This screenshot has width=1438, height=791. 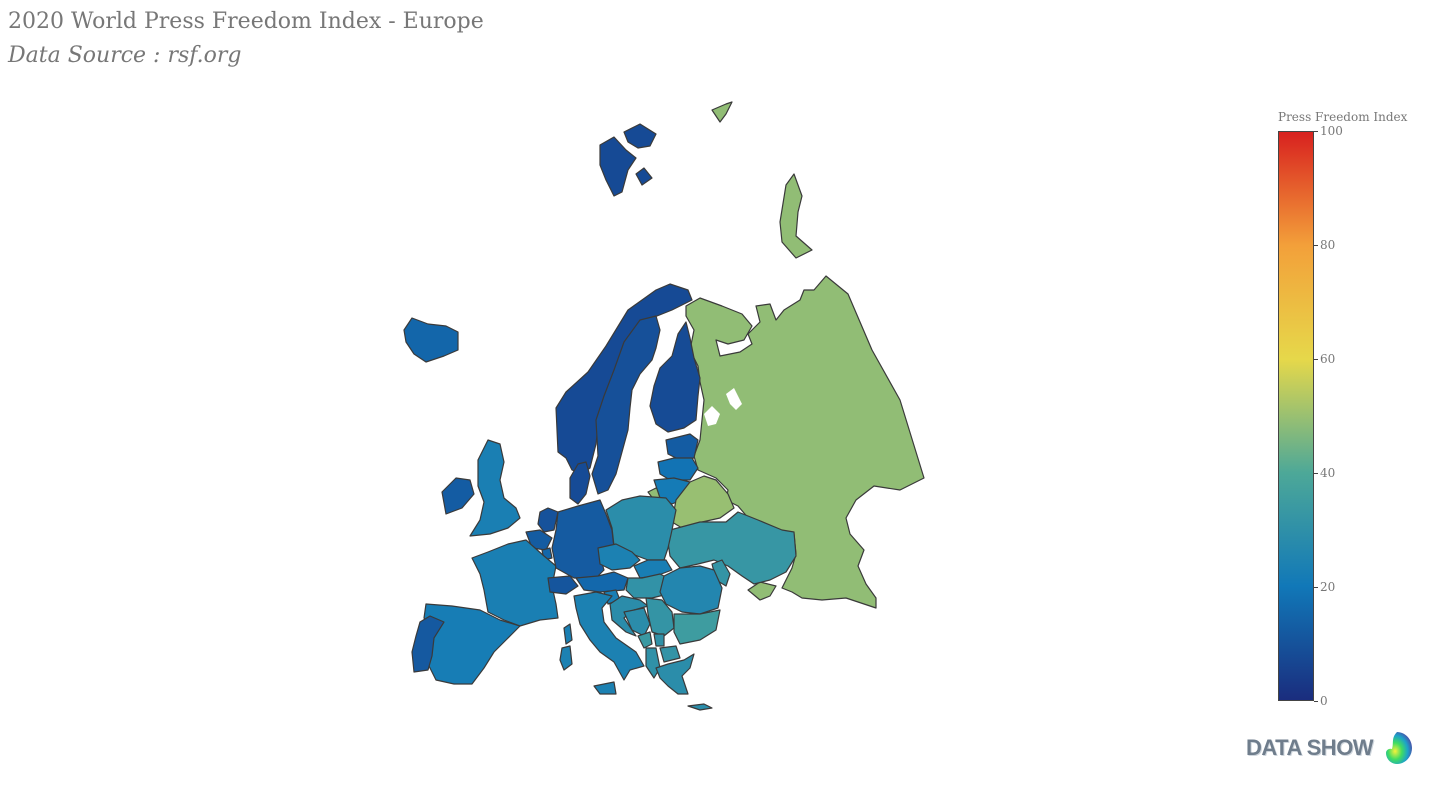 I want to click on region-france-corsica, so click(x=568, y=634).